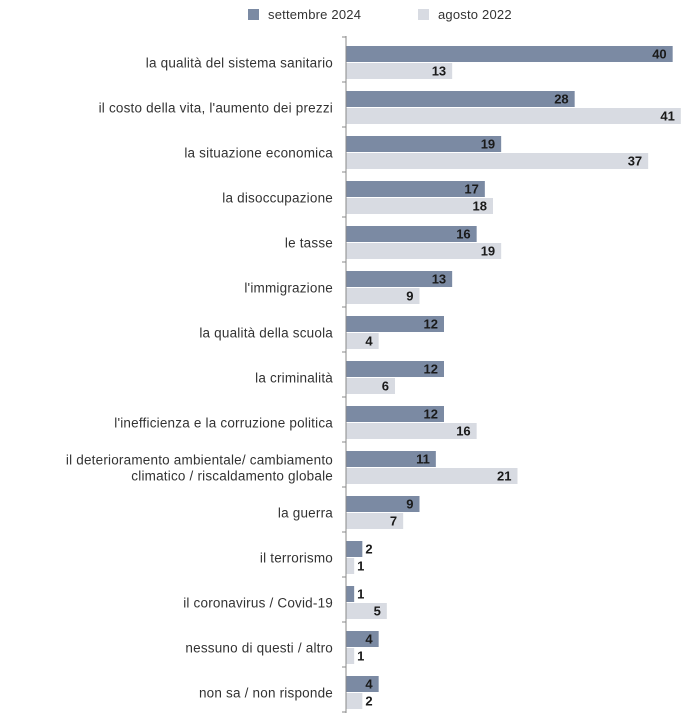 The width and height of the screenshot is (691, 713). I want to click on category-label-la-qualit-della-scuola: la qualità della scuola, so click(266, 333).